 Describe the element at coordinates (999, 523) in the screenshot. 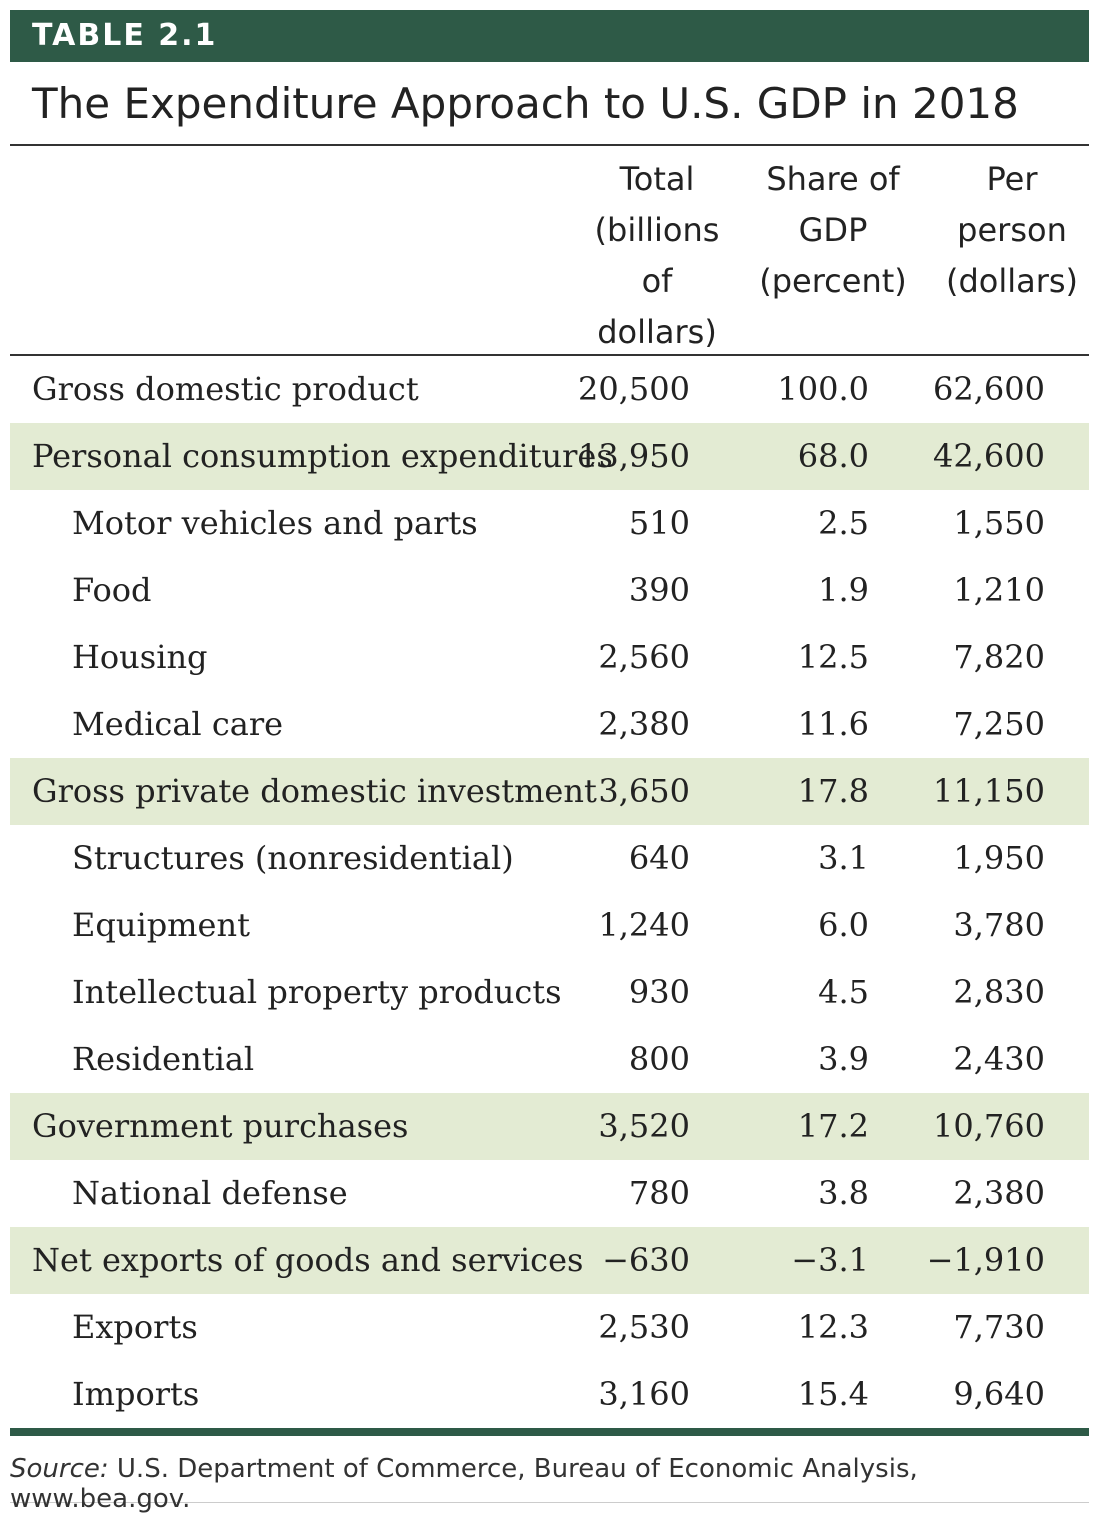

I see `cell-per-person: 1,550` at that location.